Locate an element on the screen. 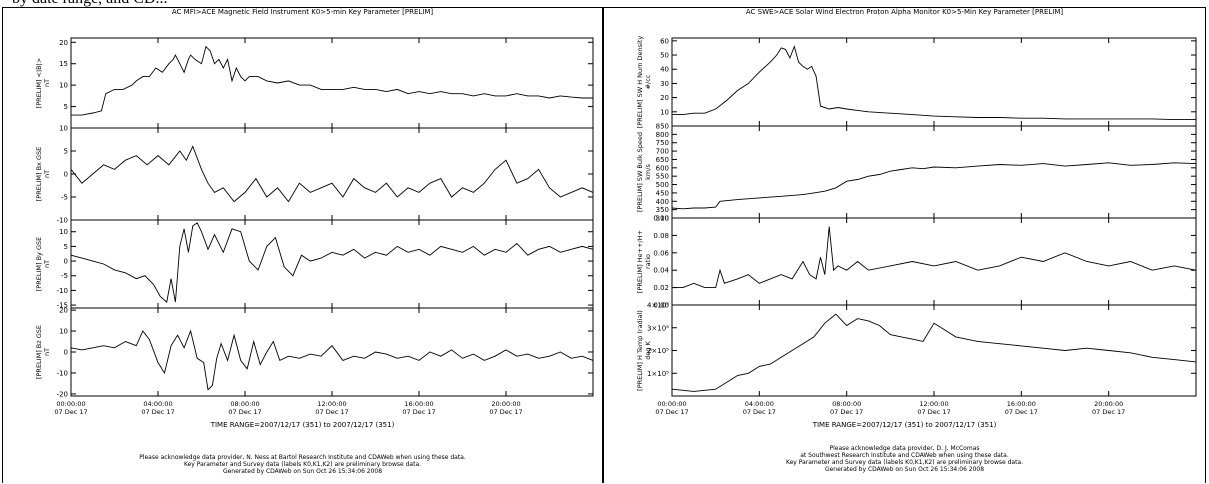 This screenshot has width=1209, height=484. y-axis-label: [PRELIM] Bz GSE is located at coordinates (39, 352).